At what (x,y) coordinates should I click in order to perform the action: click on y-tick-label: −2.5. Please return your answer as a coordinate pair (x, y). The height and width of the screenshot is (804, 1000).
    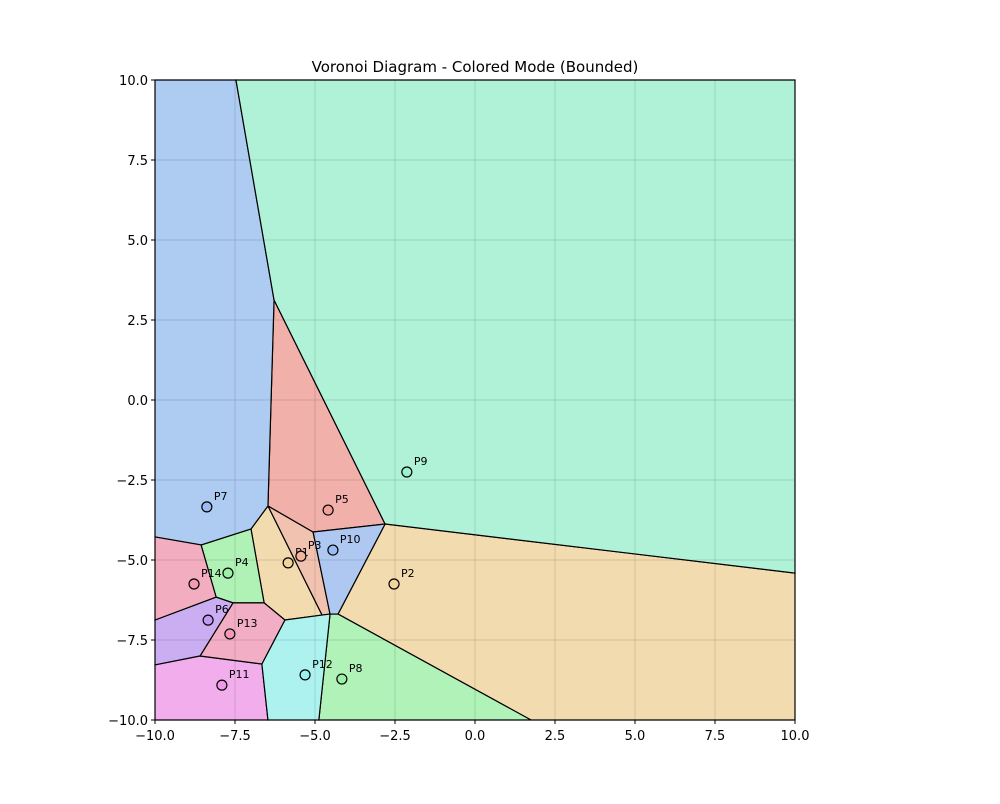
    Looking at the image, I should click on (132, 481).